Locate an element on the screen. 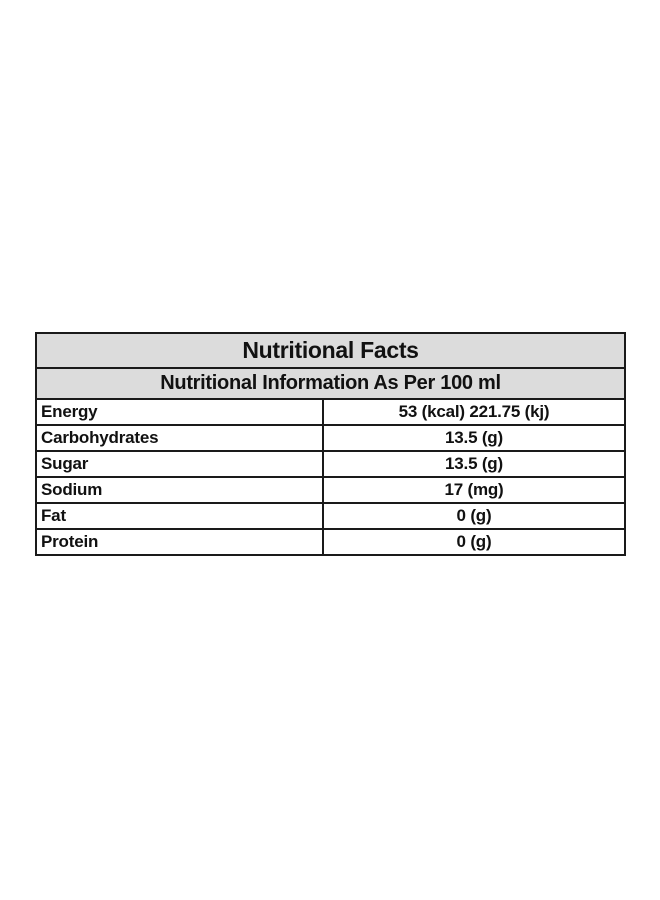 The image size is (660, 900). table-title-row: Nutritional Facts is located at coordinates (330, 350).